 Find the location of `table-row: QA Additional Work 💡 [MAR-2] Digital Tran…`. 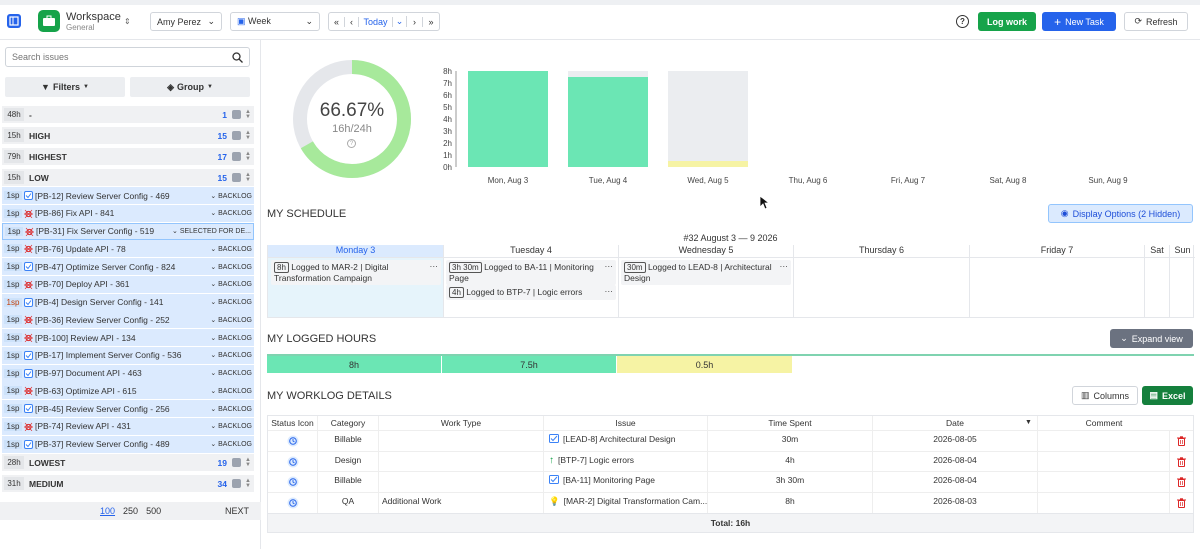

table-row: QA Additional Work 💡 [MAR-2] Digital Tran… is located at coordinates (730, 502).